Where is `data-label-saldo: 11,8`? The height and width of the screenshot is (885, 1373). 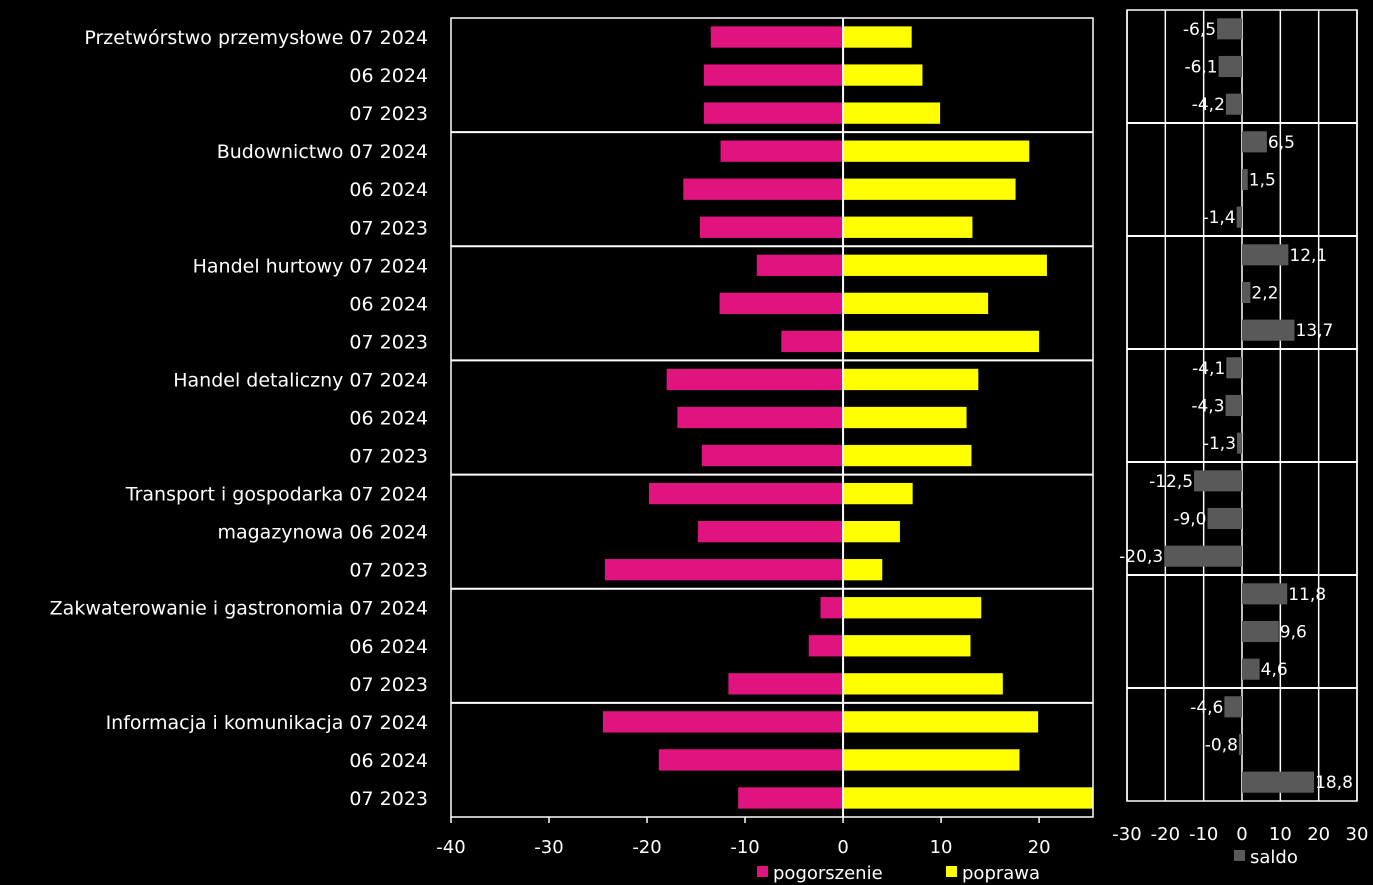
data-label-saldo: 11,8 is located at coordinates (1307, 595).